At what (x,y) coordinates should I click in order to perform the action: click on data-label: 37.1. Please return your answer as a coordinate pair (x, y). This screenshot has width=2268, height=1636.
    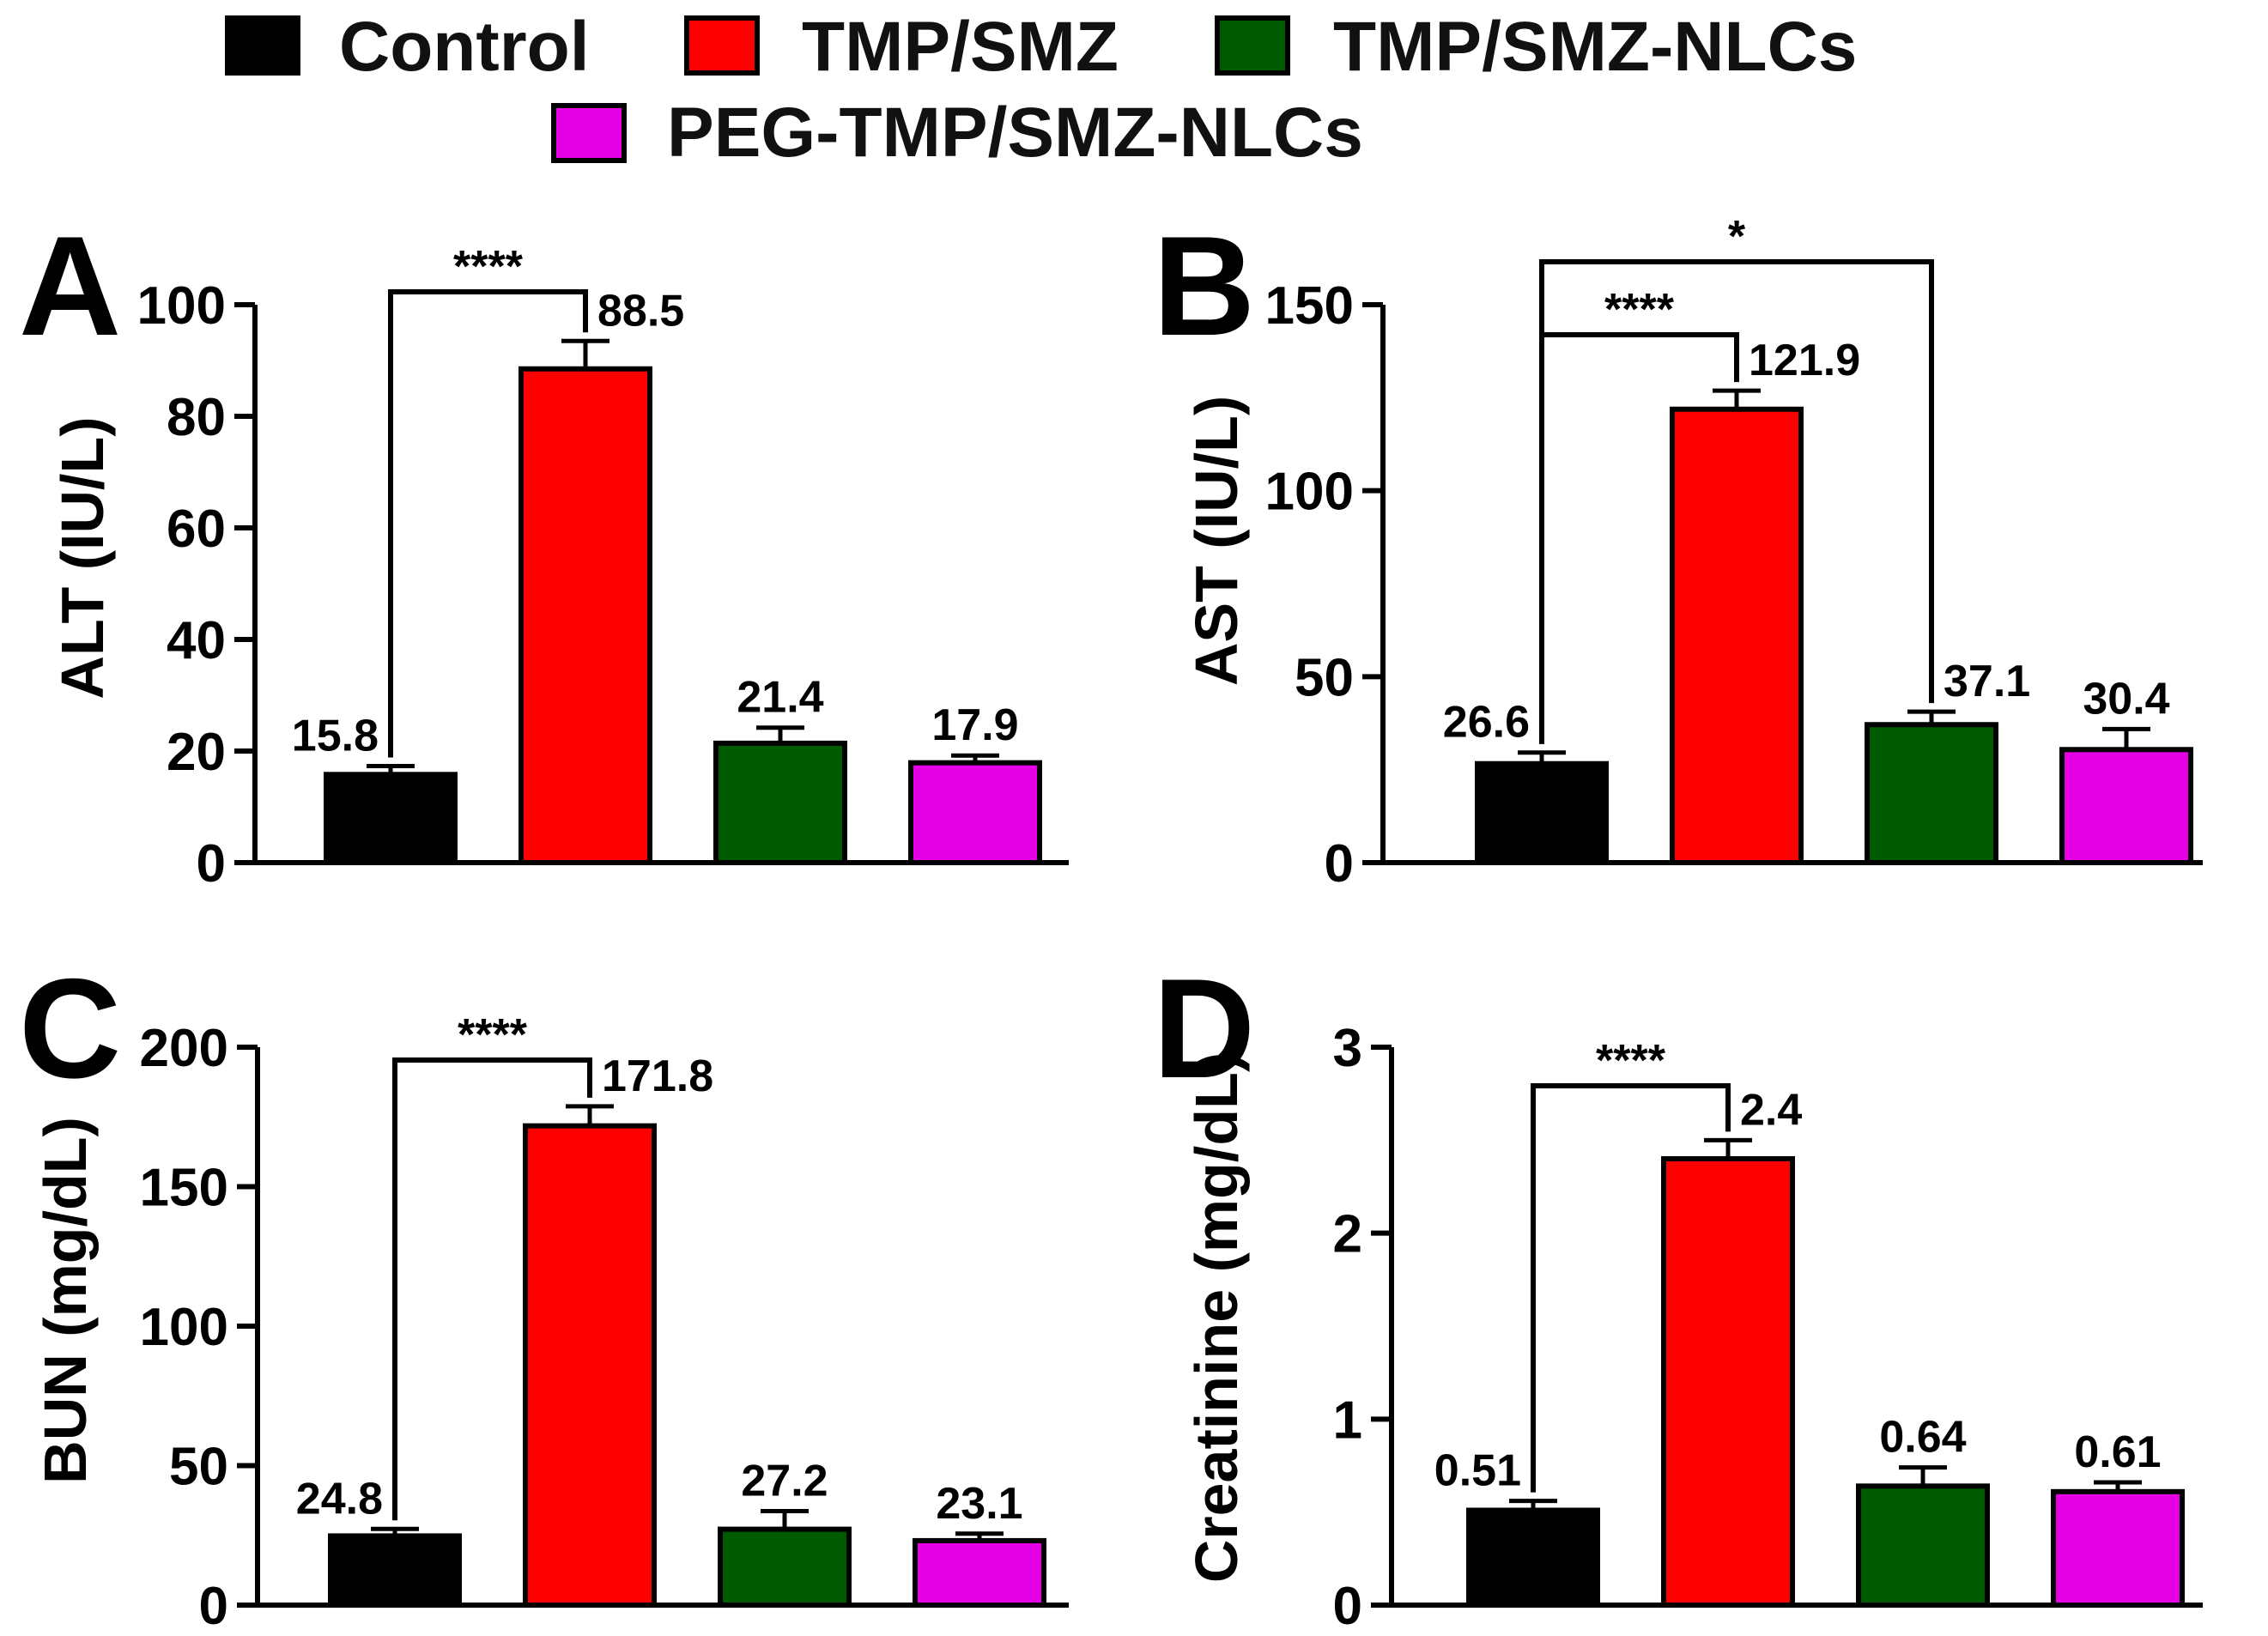
    Looking at the image, I should click on (1987, 681).